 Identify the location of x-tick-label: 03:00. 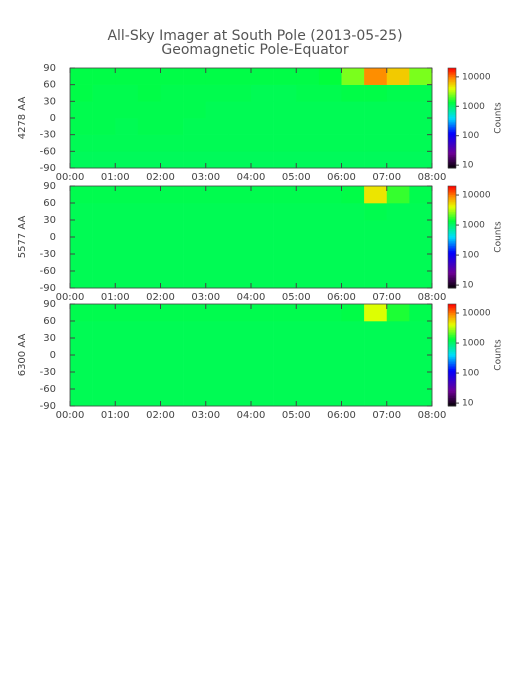
(205, 177).